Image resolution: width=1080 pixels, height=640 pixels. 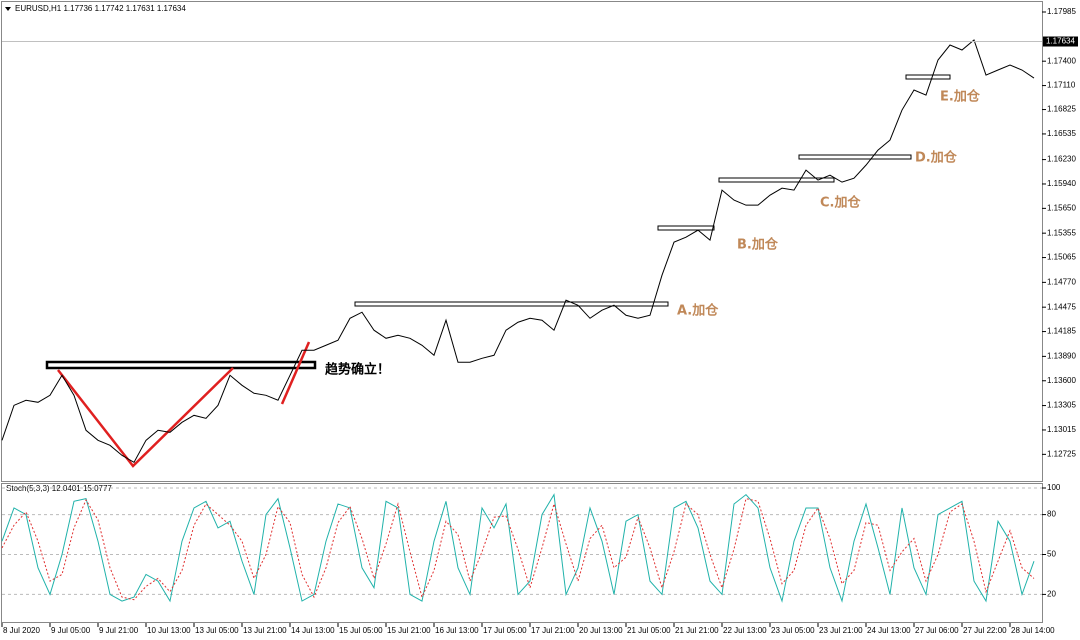 I want to click on x-tick-label: 14 Jul 13:00, so click(x=313, y=630).